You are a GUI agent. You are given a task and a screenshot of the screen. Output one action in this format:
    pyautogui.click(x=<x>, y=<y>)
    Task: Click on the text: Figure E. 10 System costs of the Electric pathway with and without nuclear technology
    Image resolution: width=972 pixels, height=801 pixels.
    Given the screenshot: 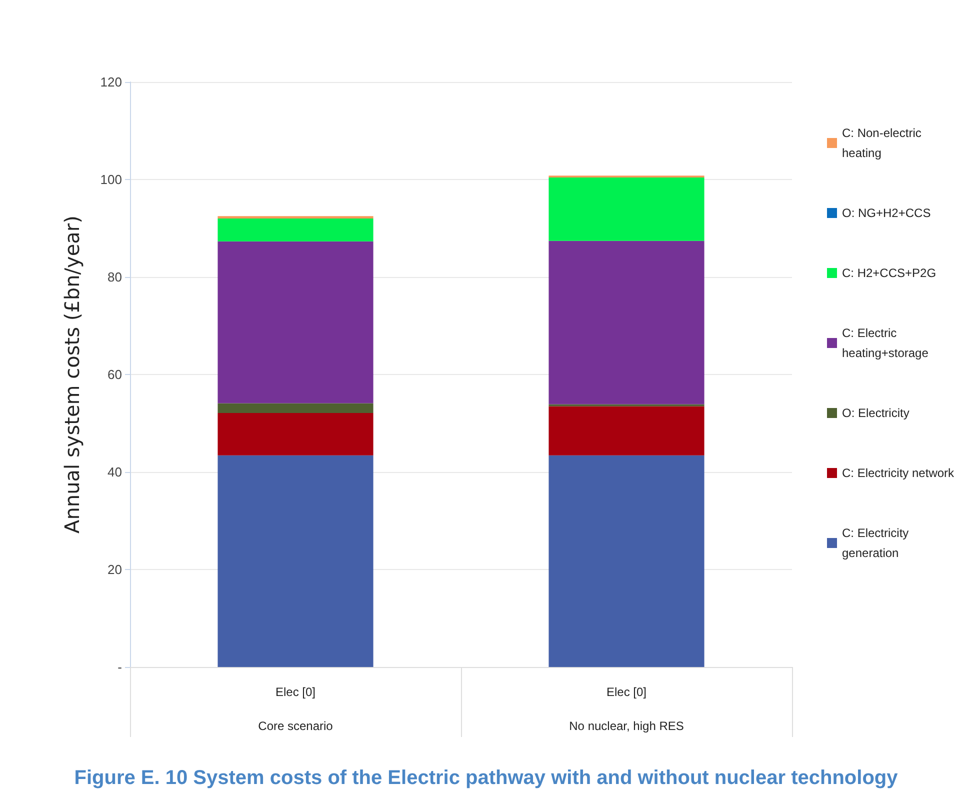 What is the action you would take?
    pyautogui.click(x=486, y=778)
    